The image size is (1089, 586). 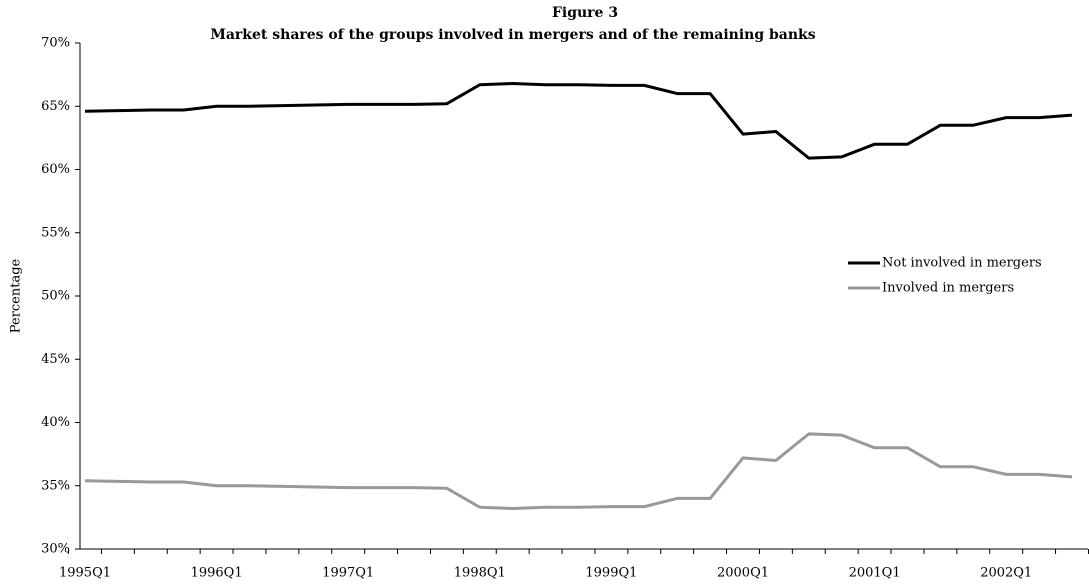 I want to click on y-tick-label: 30%, so click(x=55, y=549).